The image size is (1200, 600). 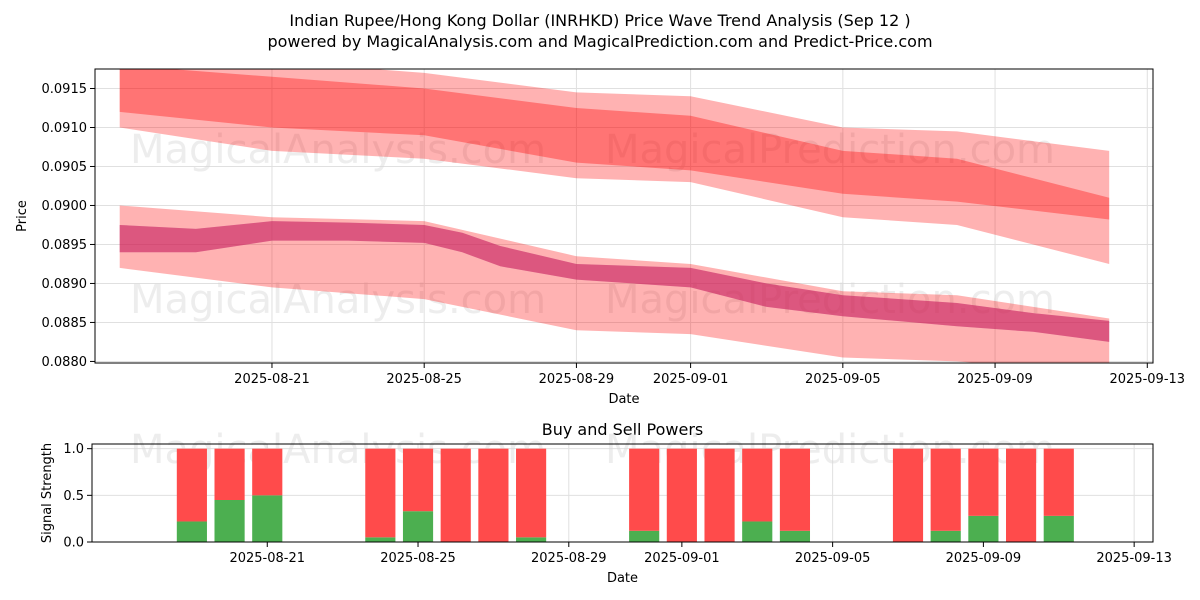 What do you see at coordinates (73, 496) in the screenshot?
I see `y-tick-label: 0.5` at bounding box center [73, 496].